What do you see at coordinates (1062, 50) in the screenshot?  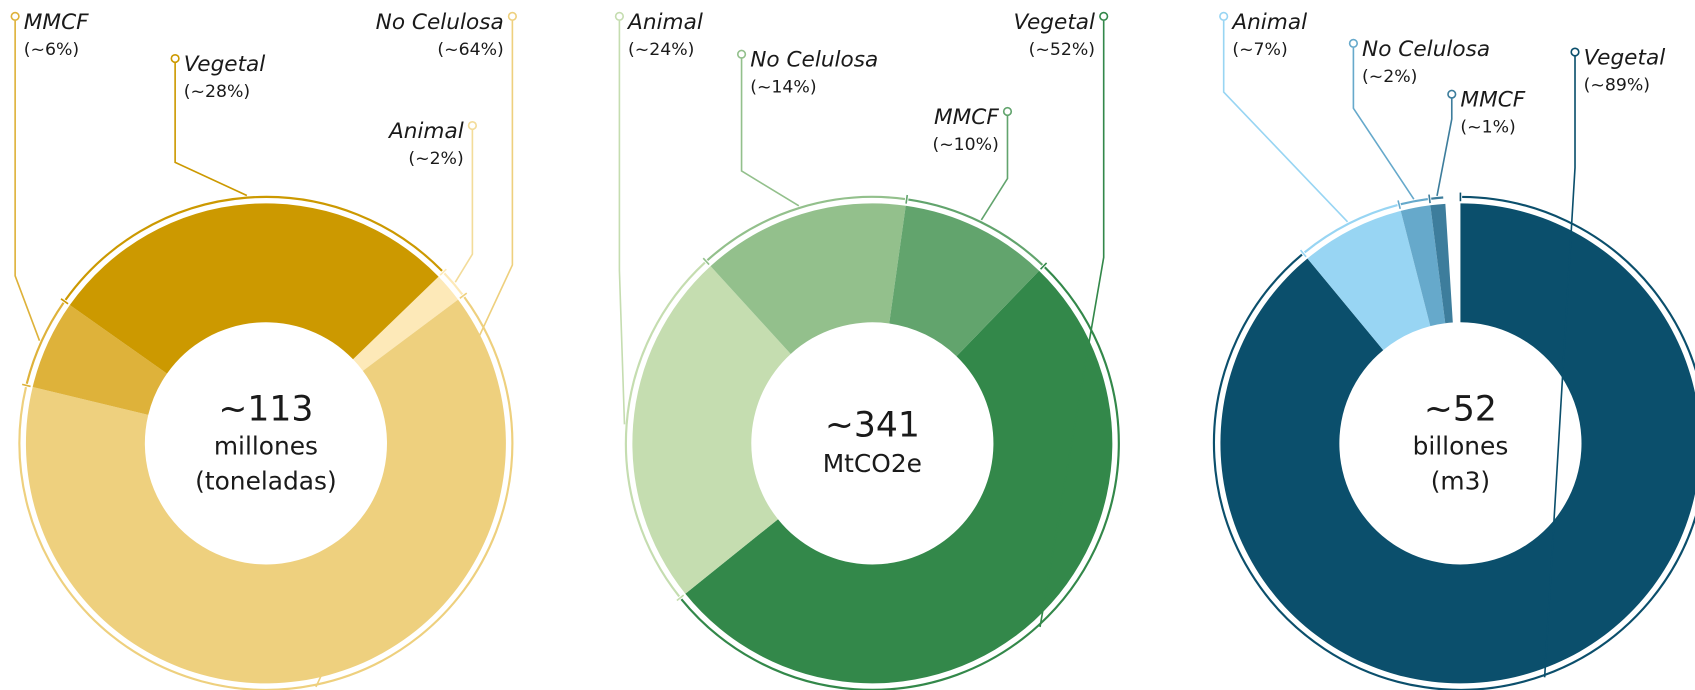 I see `value-label: (~52%)` at bounding box center [1062, 50].